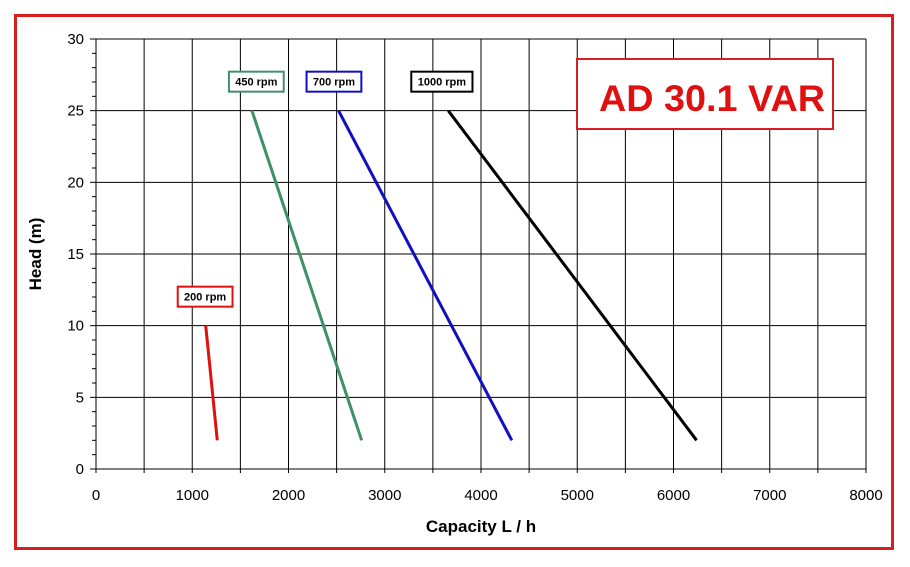 The image size is (910, 567). I want to click on series-label: 450 rpm, so click(256, 83).